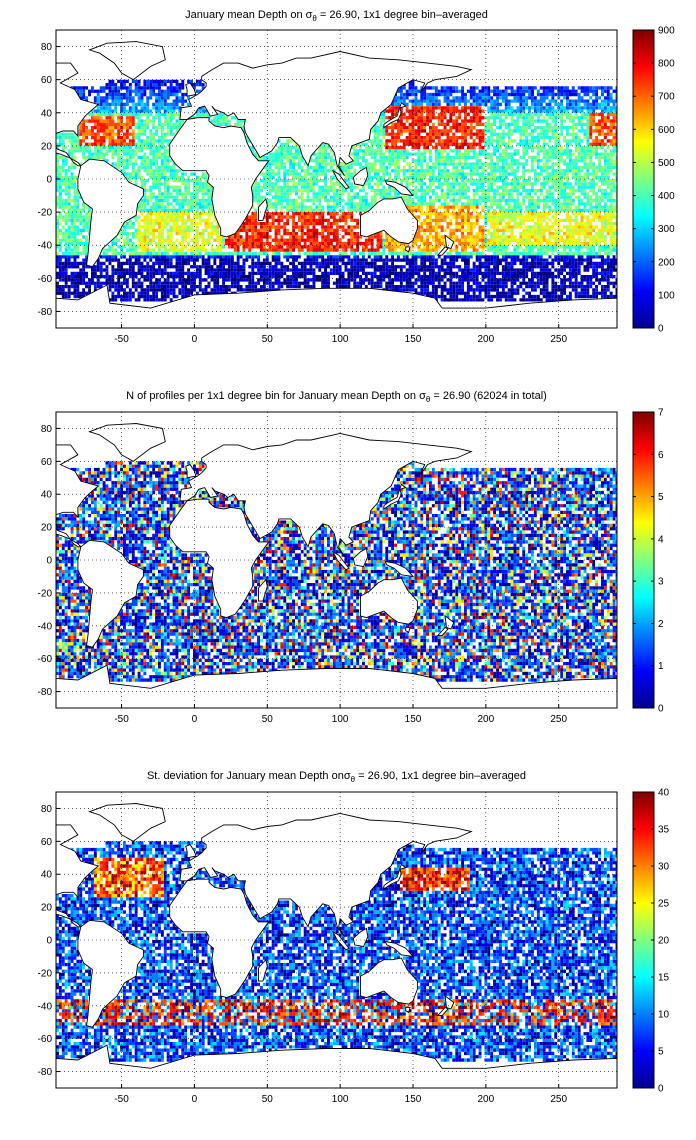  Describe the element at coordinates (666, 262) in the screenshot. I see `colorbar-tick-label: 200` at that location.